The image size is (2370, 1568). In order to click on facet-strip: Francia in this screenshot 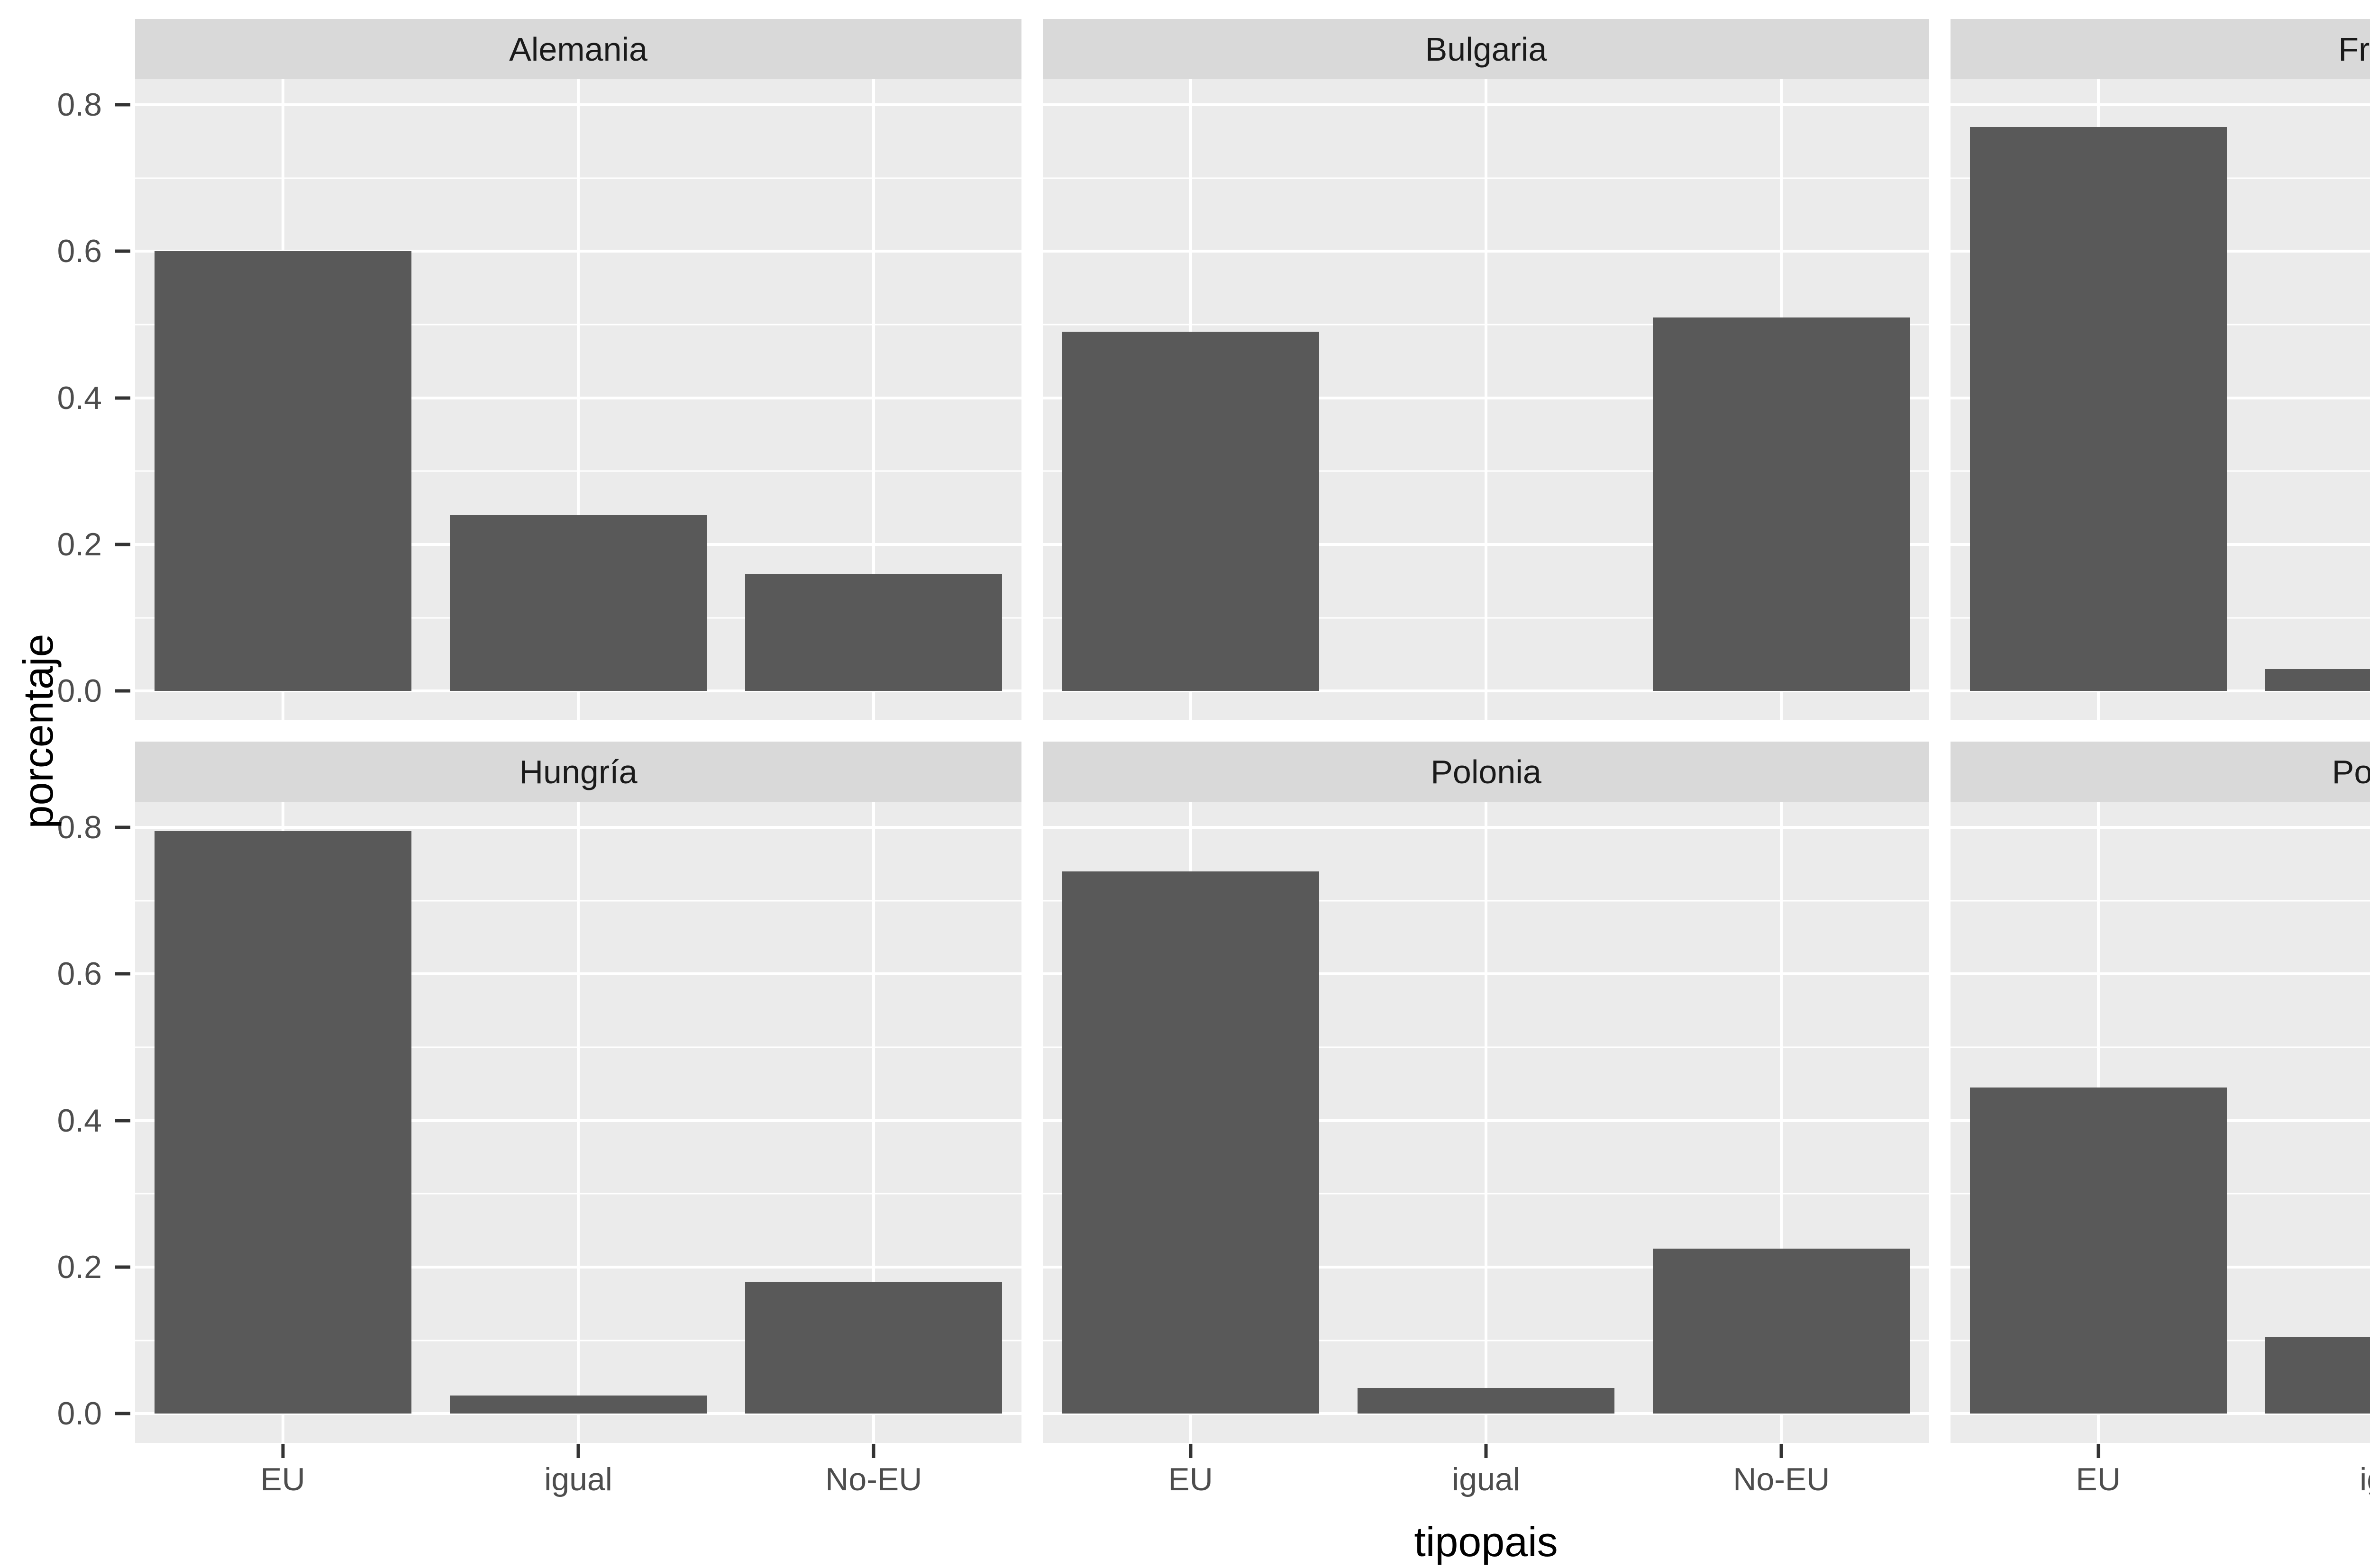, I will do `click(2160, 49)`.